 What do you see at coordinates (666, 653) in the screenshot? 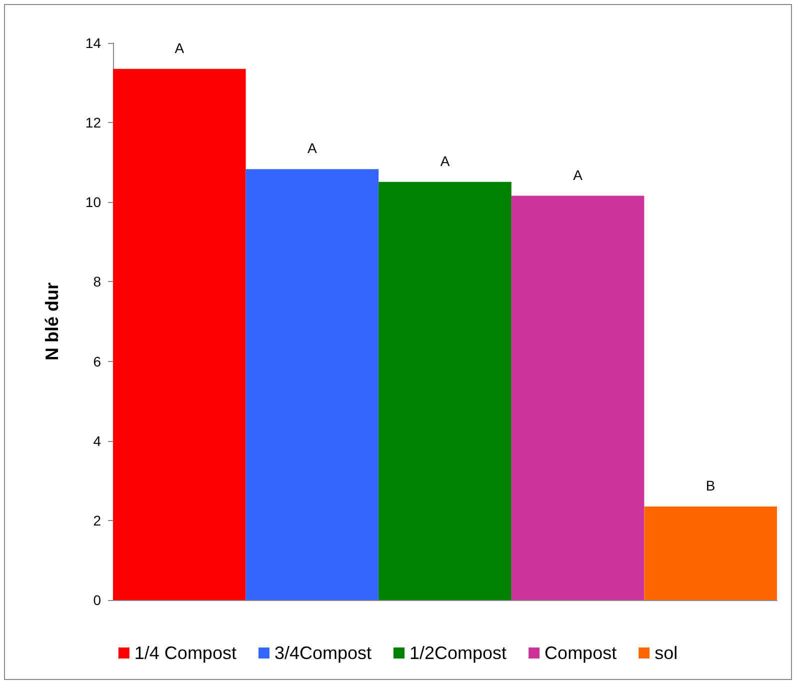
I see `legend-label: sol` at bounding box center [666, 653].